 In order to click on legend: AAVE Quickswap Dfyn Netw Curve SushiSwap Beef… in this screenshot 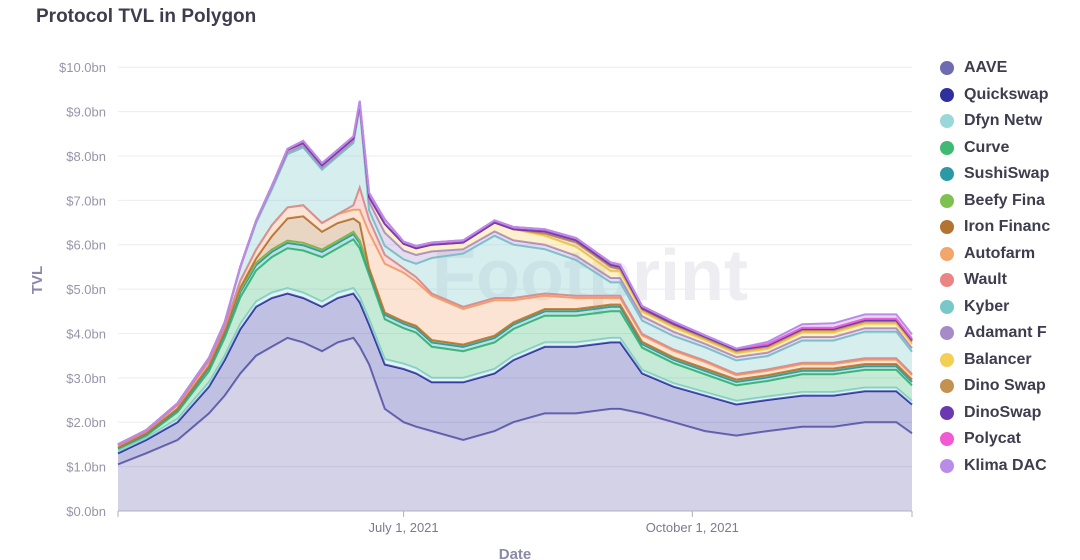, I will do `click(995, 267)`.